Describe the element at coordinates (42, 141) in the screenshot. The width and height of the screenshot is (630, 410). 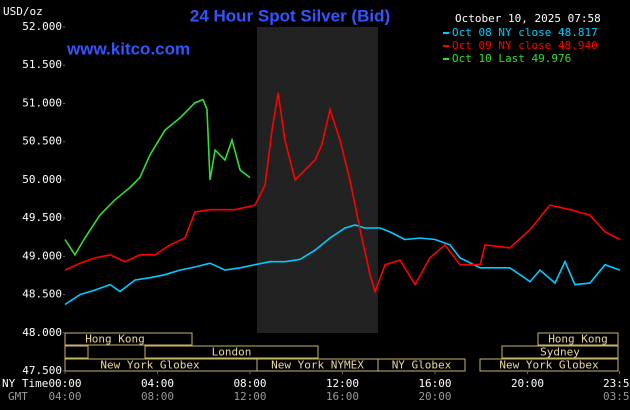
I see `y-tick-label: 50.500` at that location.